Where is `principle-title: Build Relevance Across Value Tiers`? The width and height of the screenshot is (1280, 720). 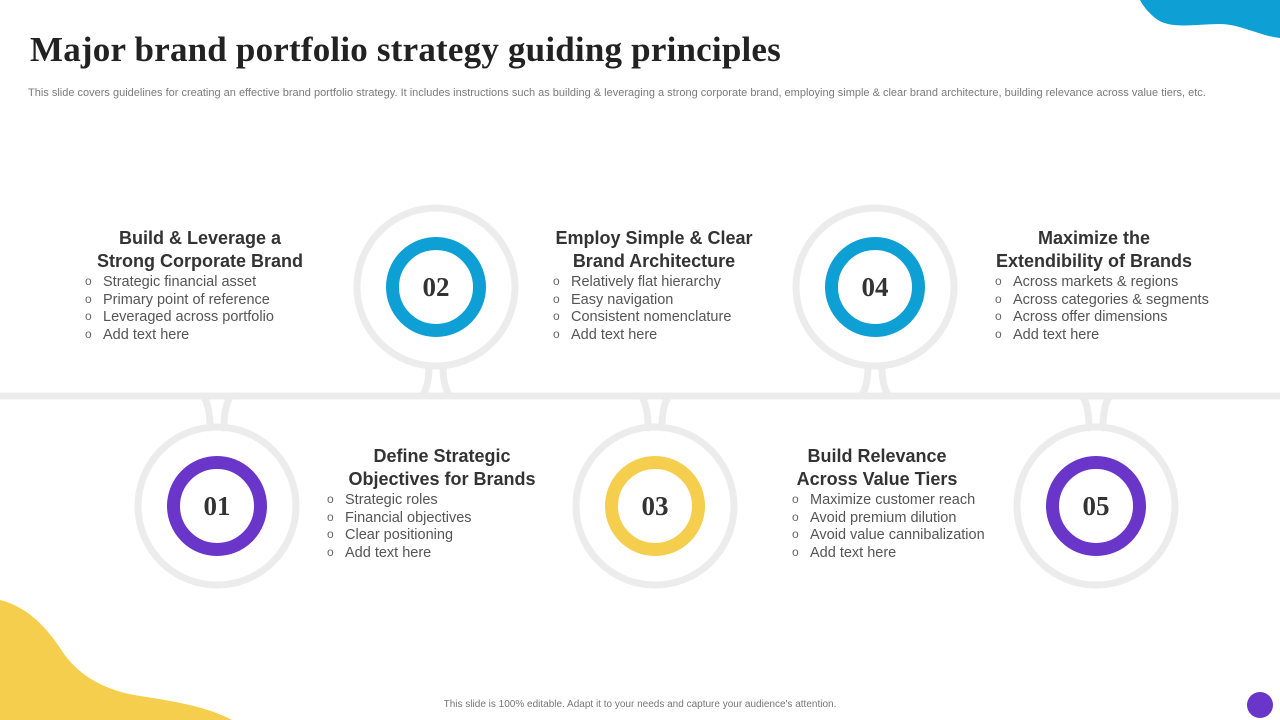
principle-title: Build Relevance Across Value Tiers is located at coordinates (877, 468).